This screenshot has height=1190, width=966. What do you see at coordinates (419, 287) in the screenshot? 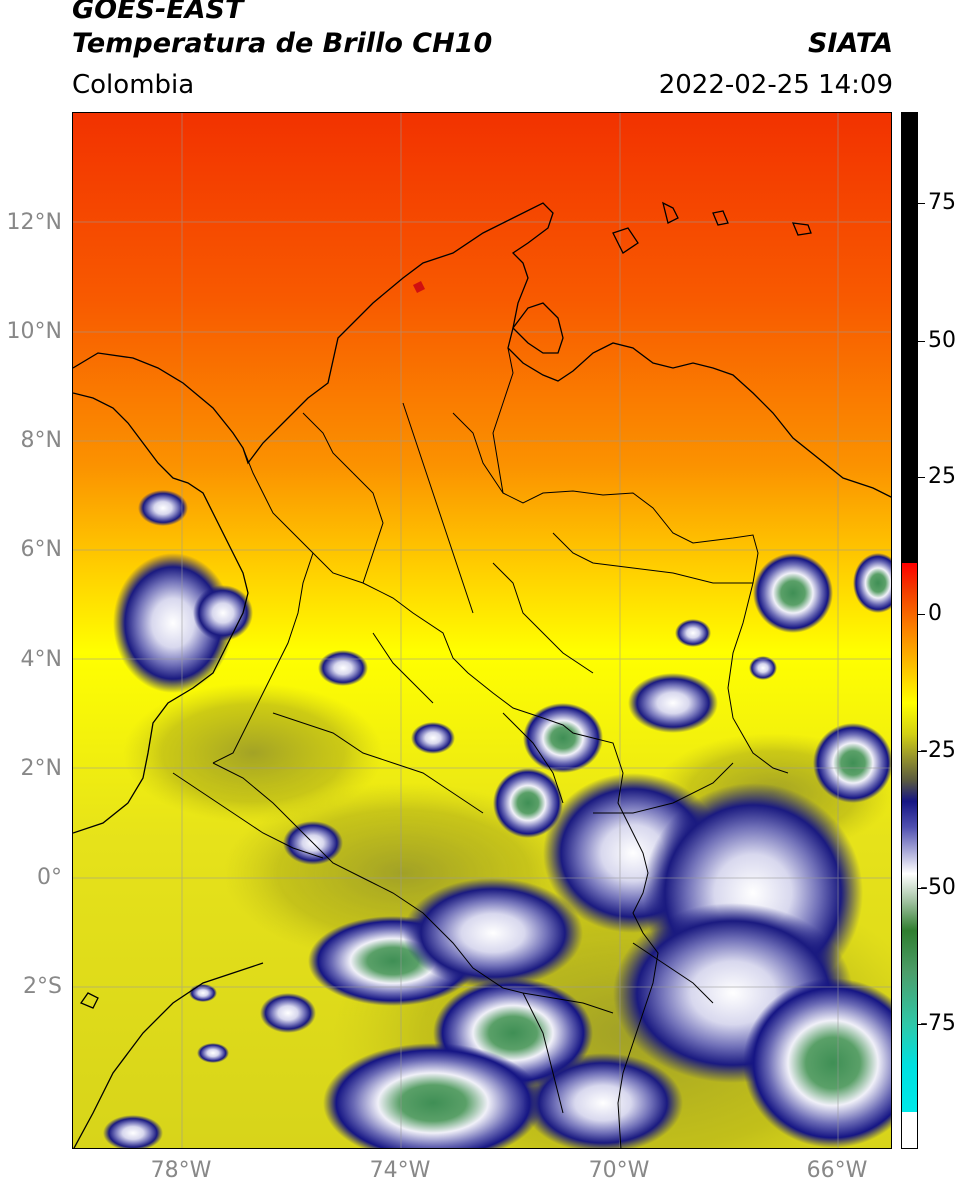
I see `warm-spot` at bounding box center [419, 287].